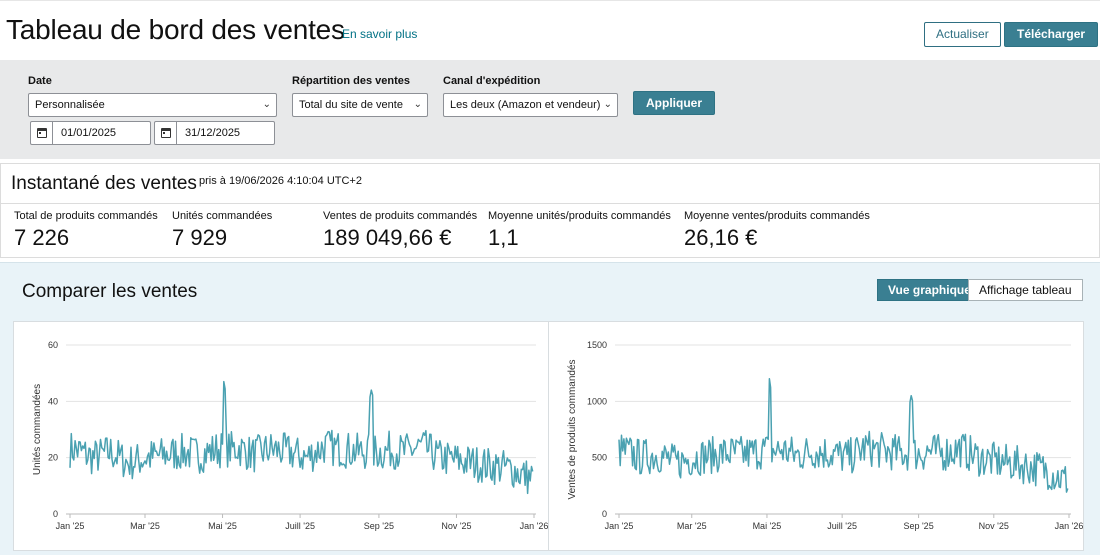  What do you see at coordinates (351, 81) in the screenshot?
I see `breakdown-filter-label: Répartition des ventes` at bounding box center [351, 81].